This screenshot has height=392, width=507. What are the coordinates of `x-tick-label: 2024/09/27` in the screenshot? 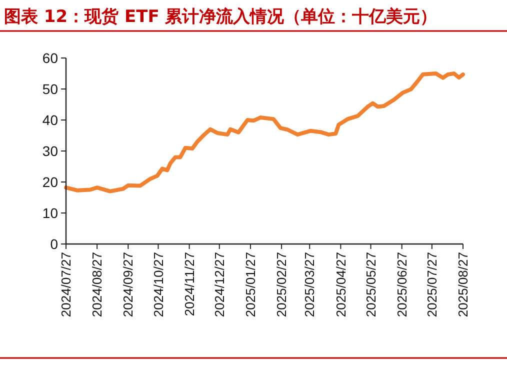 It's located at (128, 285).